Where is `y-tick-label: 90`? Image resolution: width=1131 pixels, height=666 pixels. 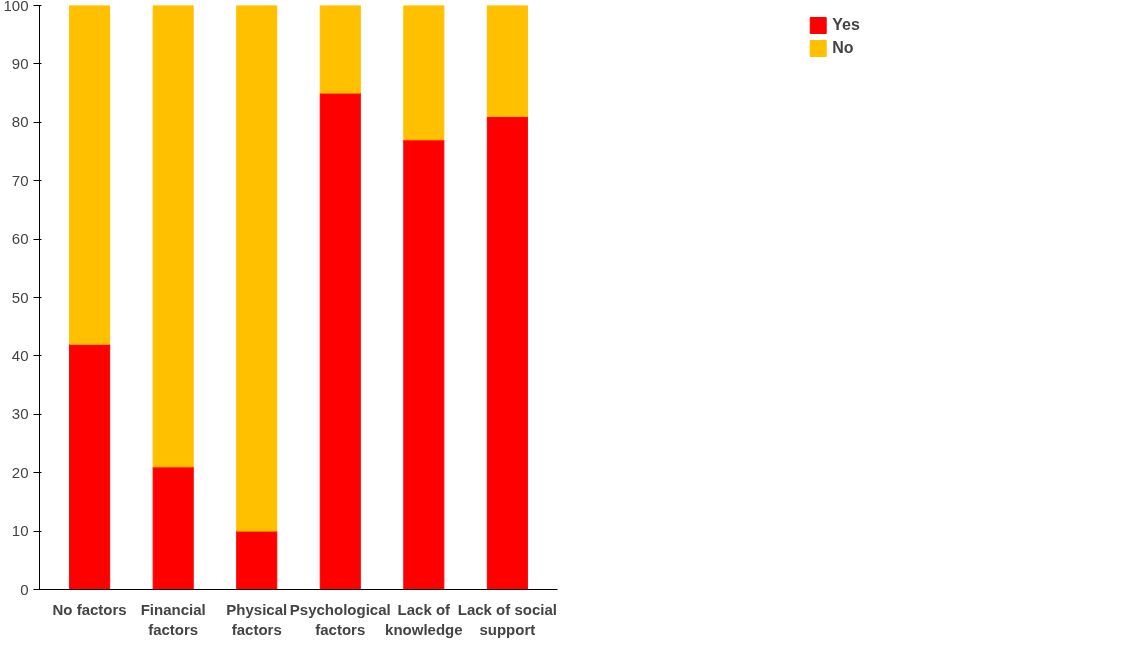
y-tick-label: 90 is located at coordinates (20, 63).